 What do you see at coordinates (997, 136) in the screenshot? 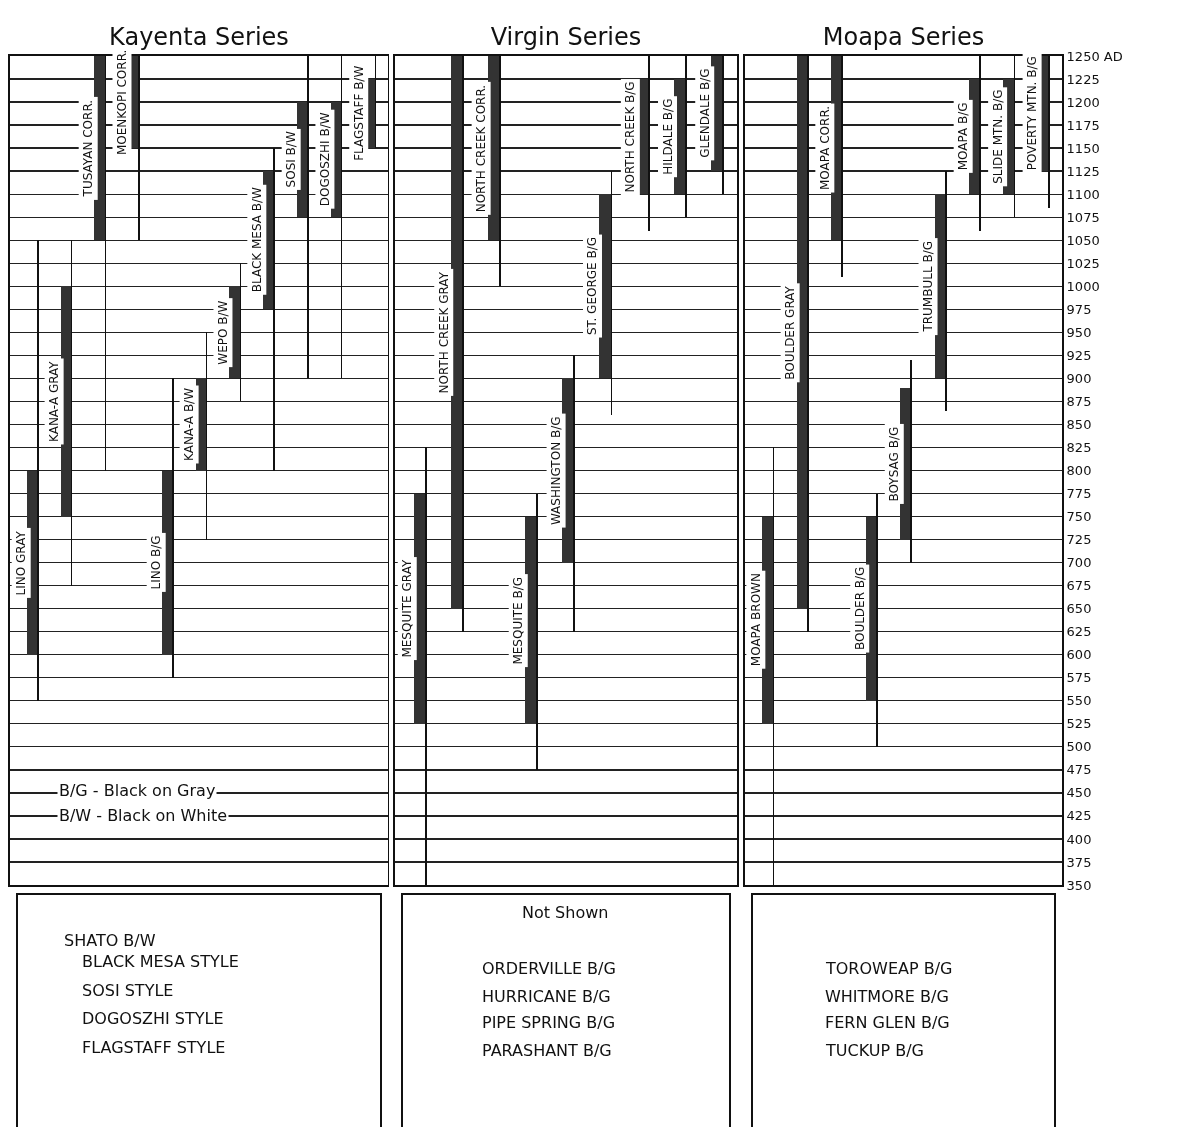
I see `x-tick-label: SLIDE MTN. B/G` at bounding box center [997, 136].